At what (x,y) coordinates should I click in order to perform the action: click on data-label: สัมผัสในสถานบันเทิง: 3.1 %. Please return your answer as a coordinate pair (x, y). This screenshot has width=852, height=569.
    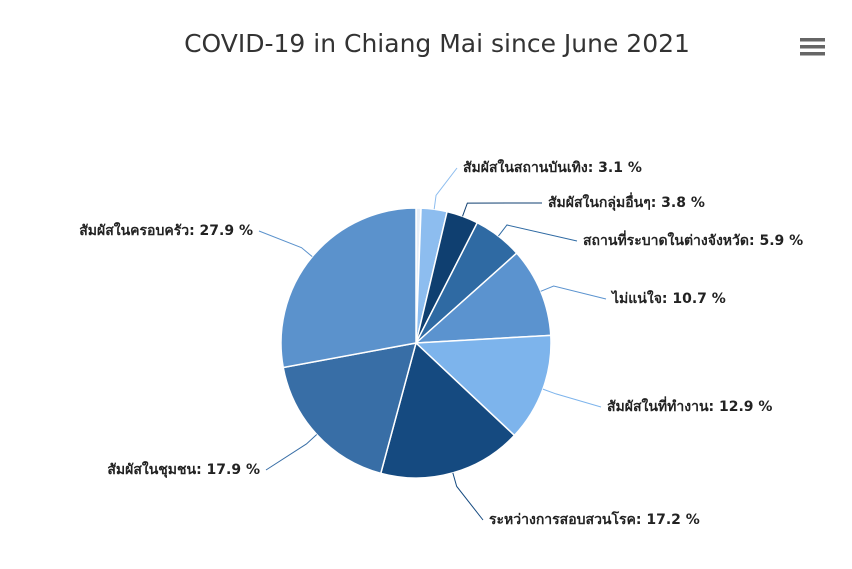
    Looking at the image, I should click on (552, 167).